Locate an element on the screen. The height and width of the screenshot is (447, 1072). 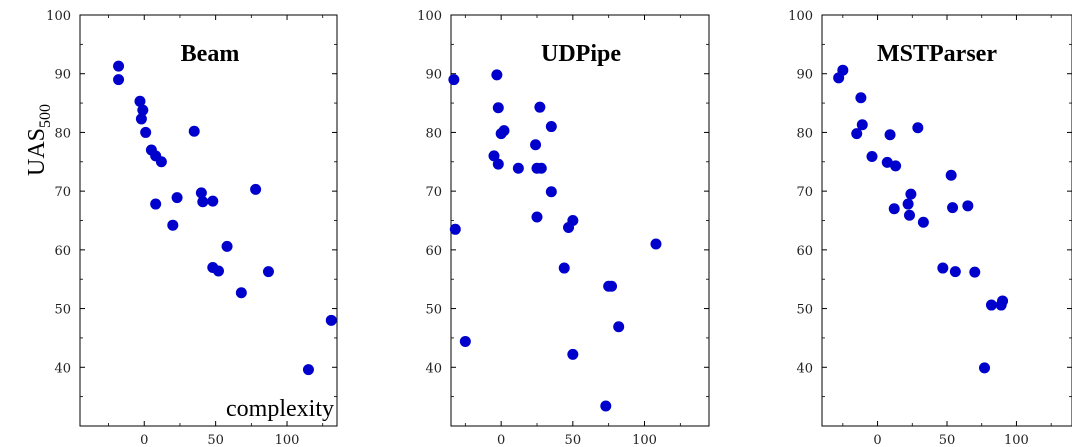
panel-title: UDPipe is located at coordinates (581, 54).